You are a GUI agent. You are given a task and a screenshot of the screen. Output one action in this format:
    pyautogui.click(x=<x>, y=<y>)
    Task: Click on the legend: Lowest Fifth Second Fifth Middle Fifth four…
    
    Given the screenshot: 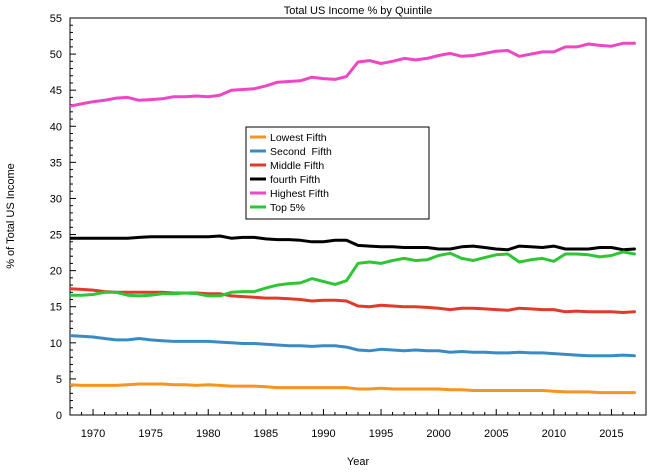 What is the action you would take?
    pyautogui.click(x=337, y=173)
    